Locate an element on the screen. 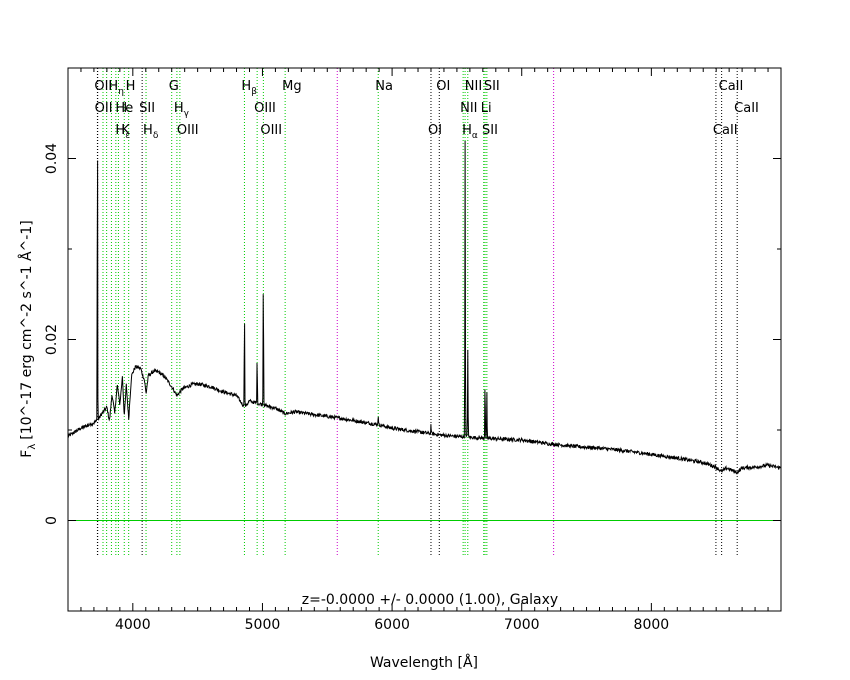 The height and width of the screenshot is (680, 850). line-label-10: CaII is located at coordinates (731, 86).